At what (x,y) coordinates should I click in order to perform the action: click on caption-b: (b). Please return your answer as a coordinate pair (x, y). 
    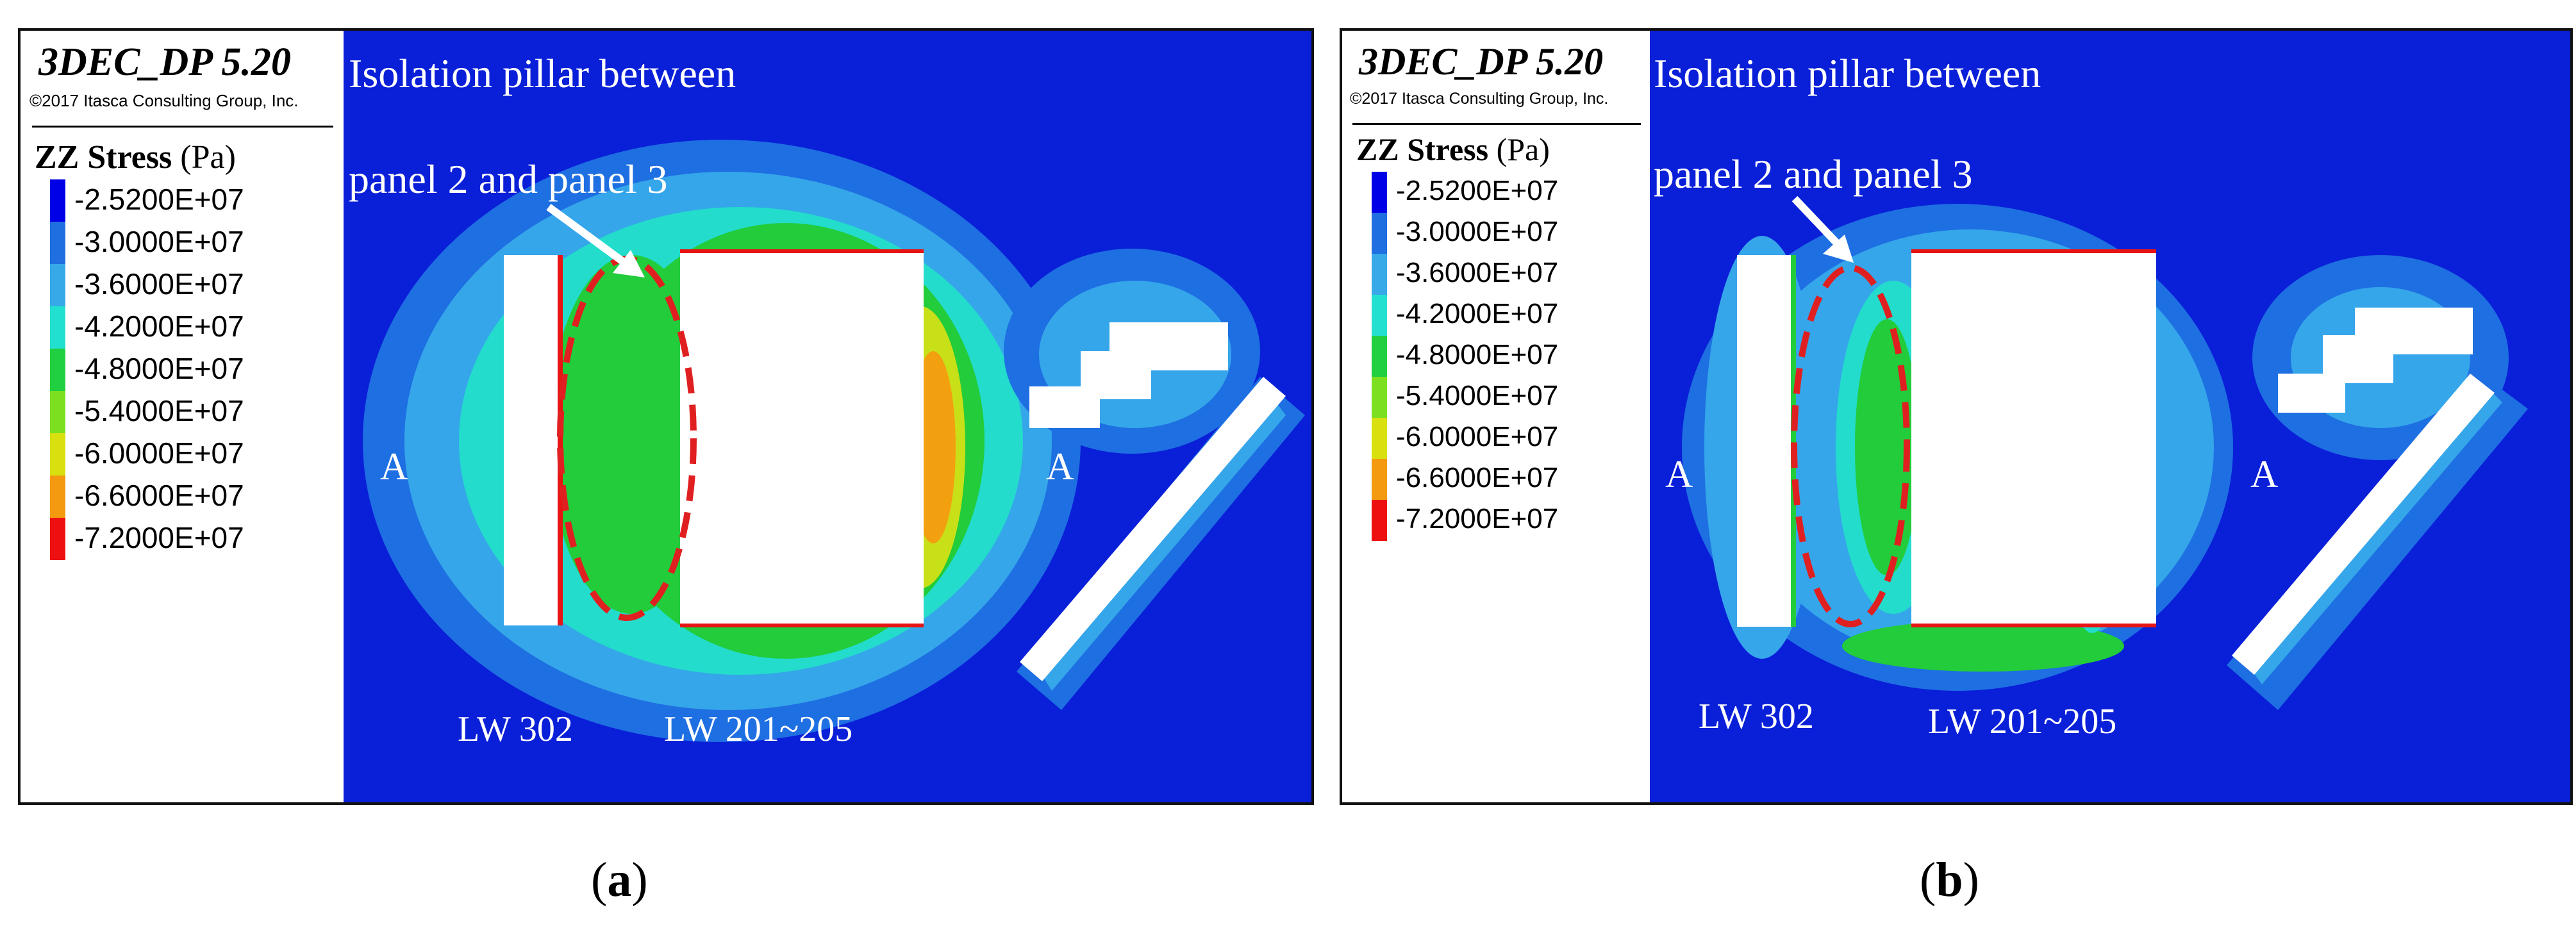
    Looking at the image, I should click on (1950, 880).